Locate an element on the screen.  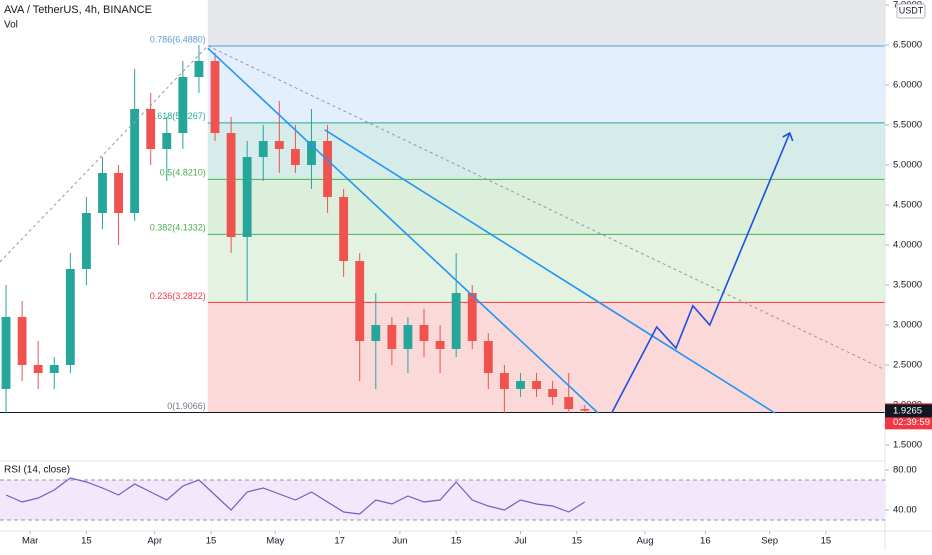
fib-label: 0(1.9066) is located at coordinates (186, 406).